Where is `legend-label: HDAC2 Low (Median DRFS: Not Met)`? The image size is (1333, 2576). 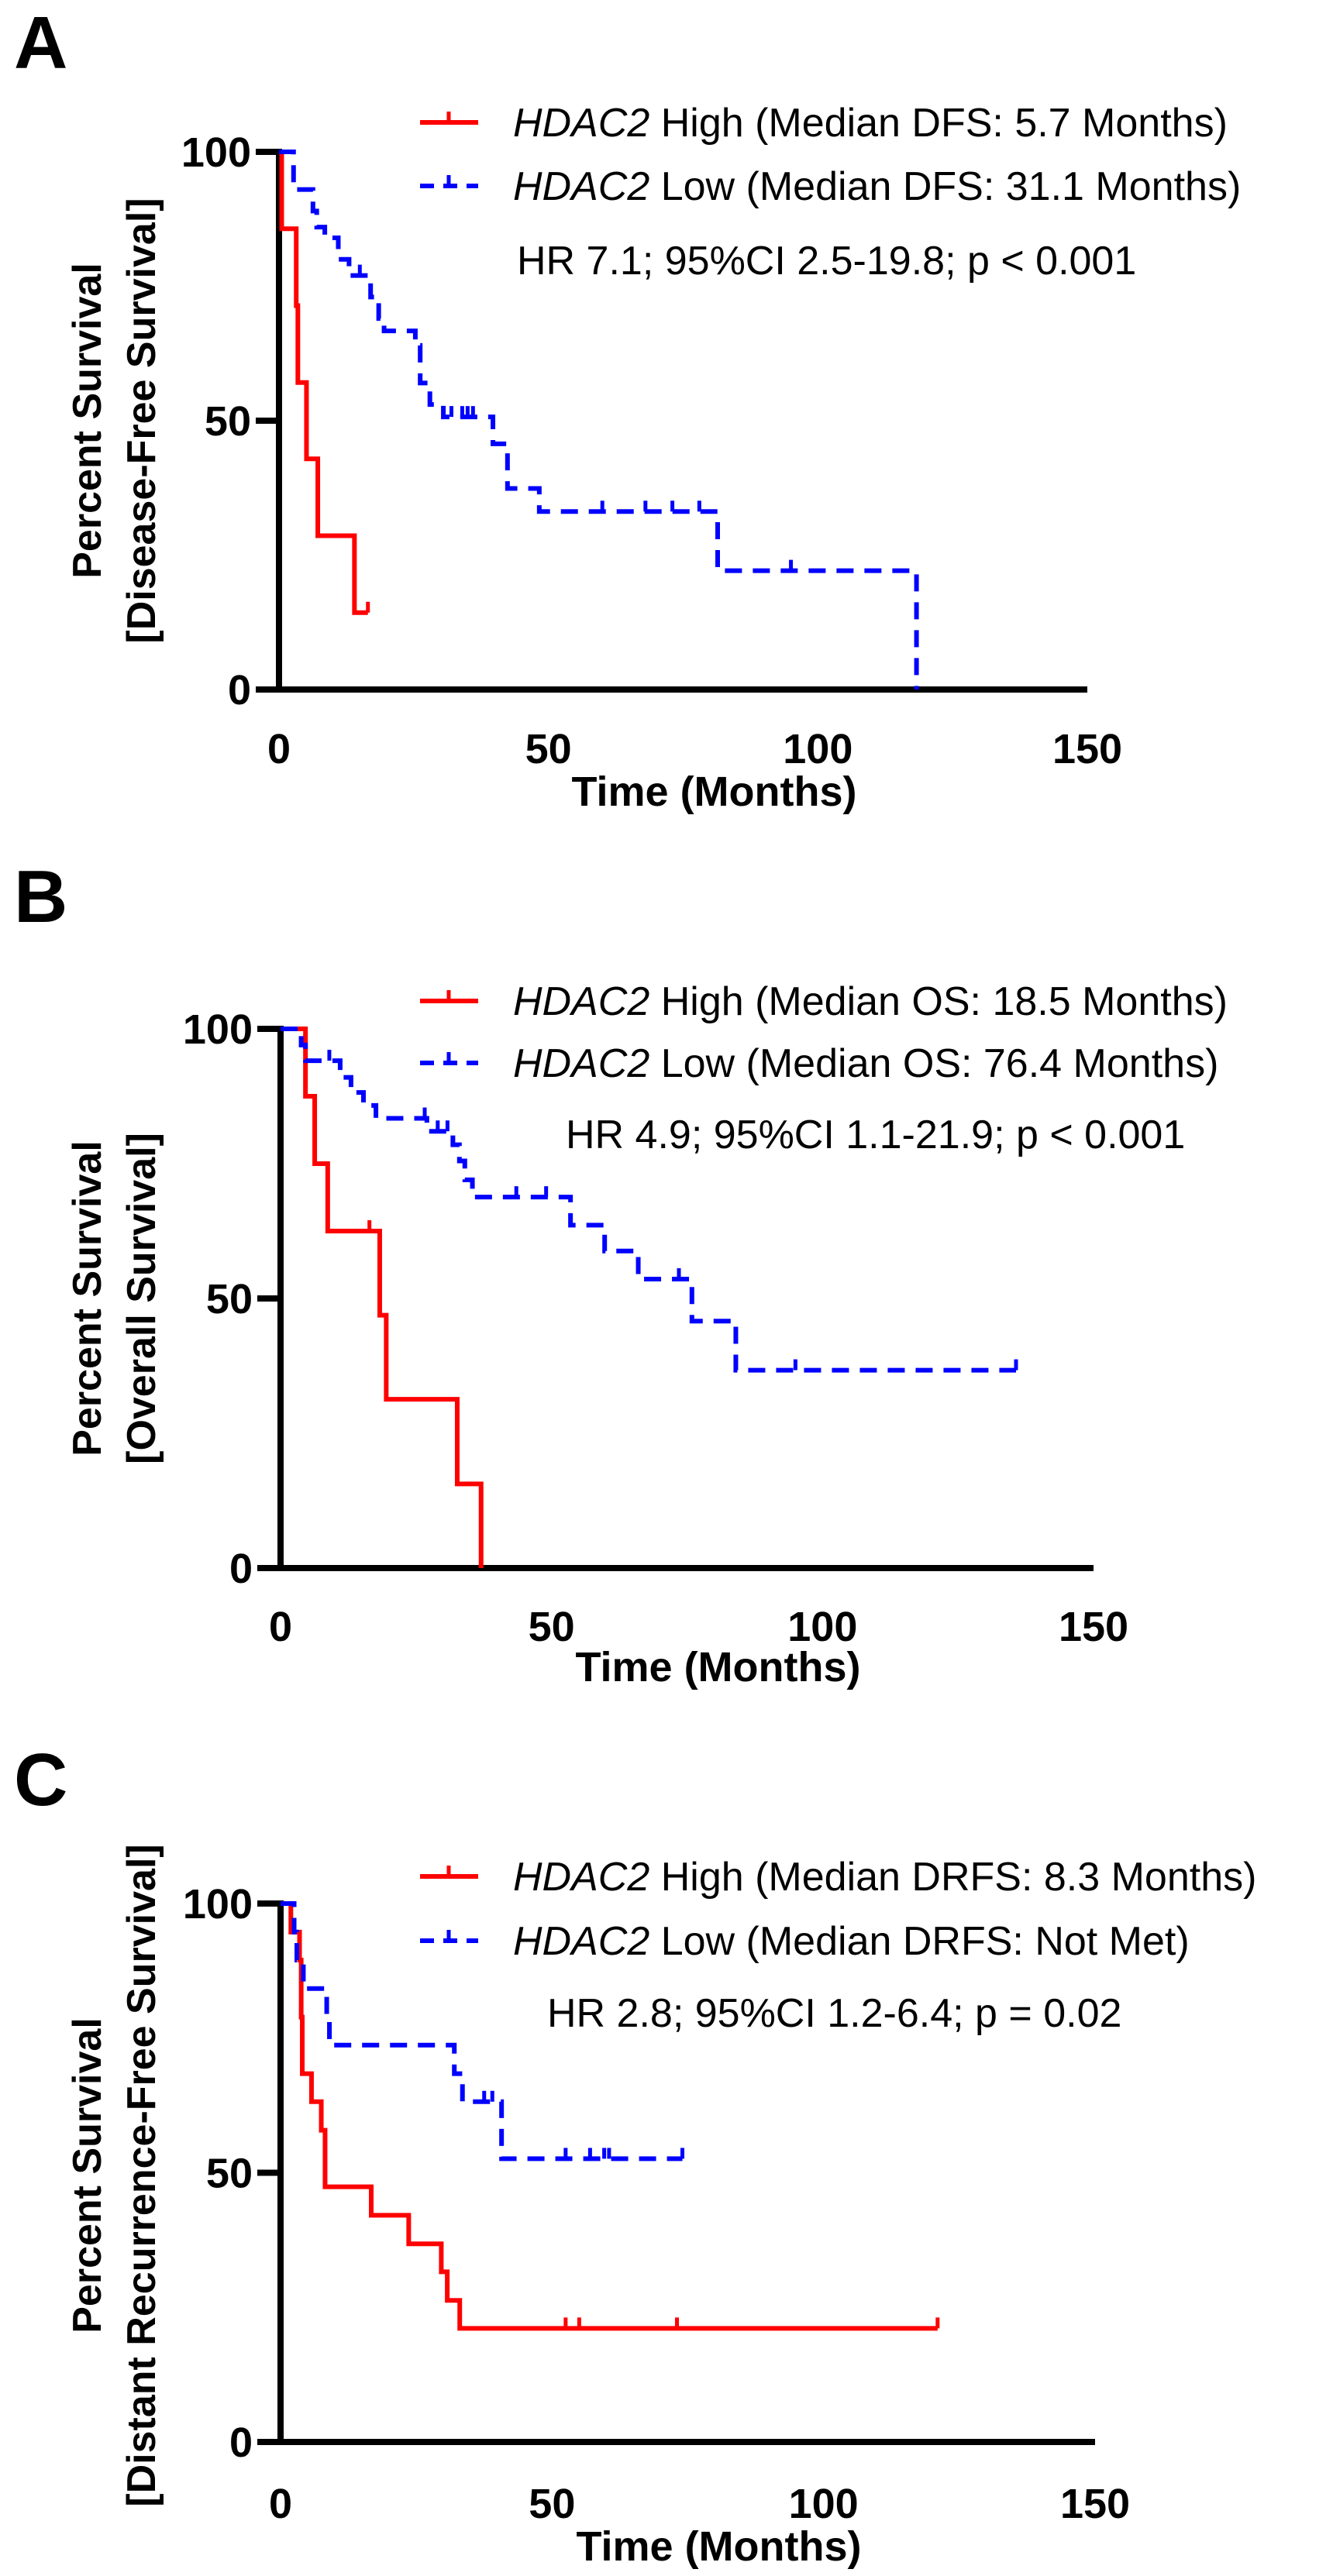 legend-label: HDAC2 Low (Median DRFS: Not Met) is located at coordinates (851, 1941).